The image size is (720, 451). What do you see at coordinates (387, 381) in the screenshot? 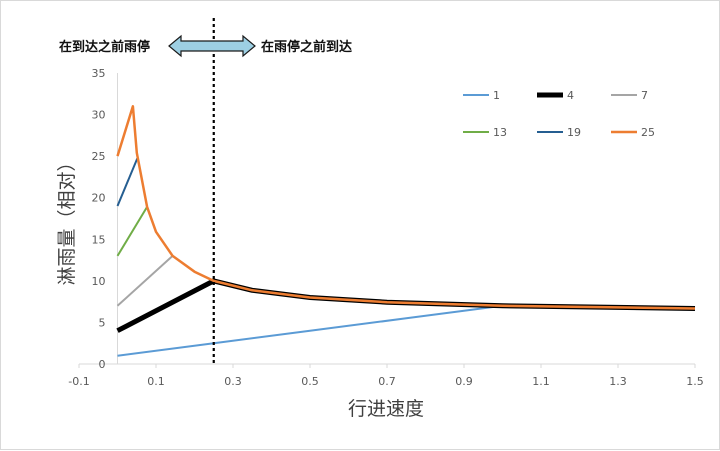
I see `x-tick-label: 0.7` at bounding box center [387, 381].